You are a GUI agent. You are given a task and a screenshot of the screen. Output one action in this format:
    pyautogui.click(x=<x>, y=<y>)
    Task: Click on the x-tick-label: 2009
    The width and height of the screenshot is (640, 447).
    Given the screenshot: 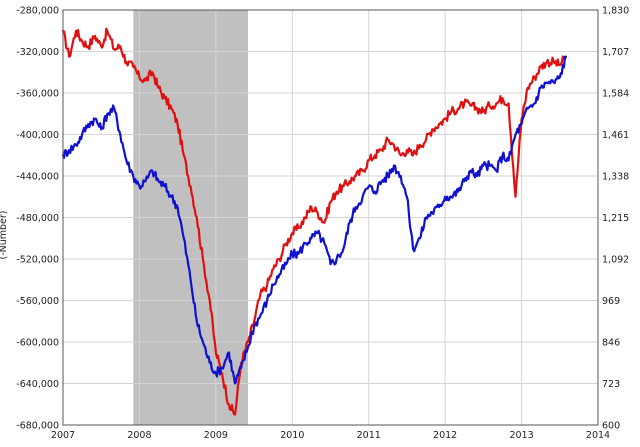 What is the action you would take?
    pyautogui.click(x=216, y=435)
    